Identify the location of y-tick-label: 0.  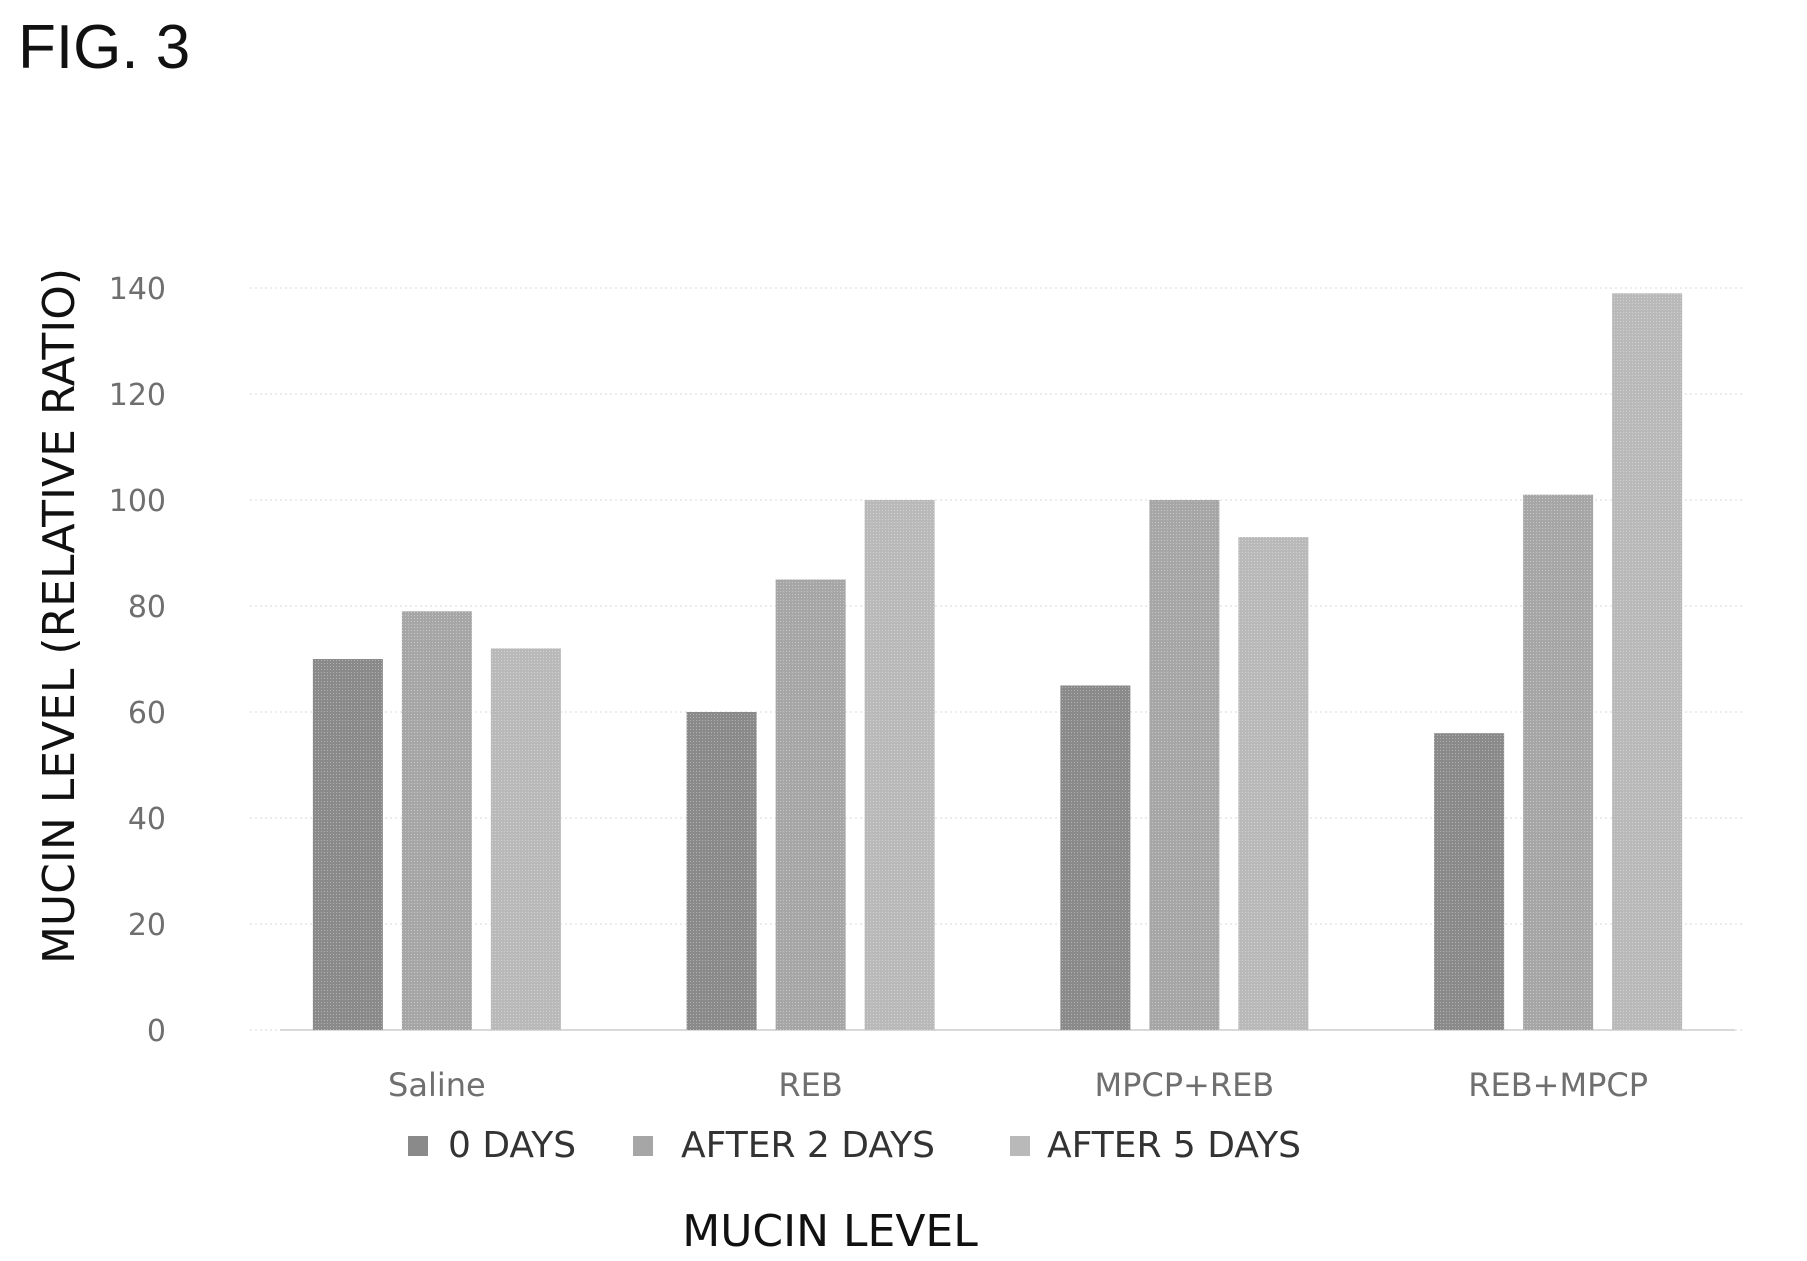
(156, 1031).